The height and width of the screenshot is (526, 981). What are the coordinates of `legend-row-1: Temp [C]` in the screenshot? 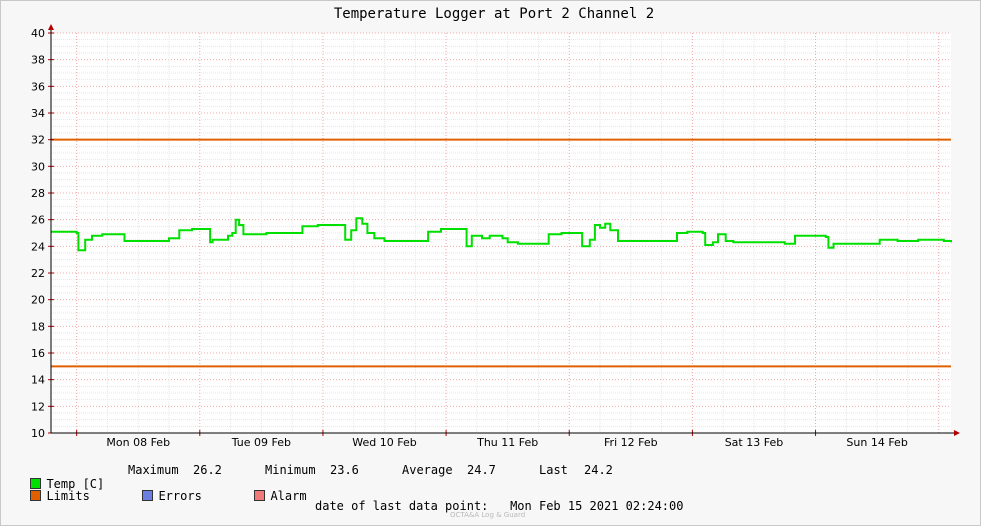 It's located at (60, 477).